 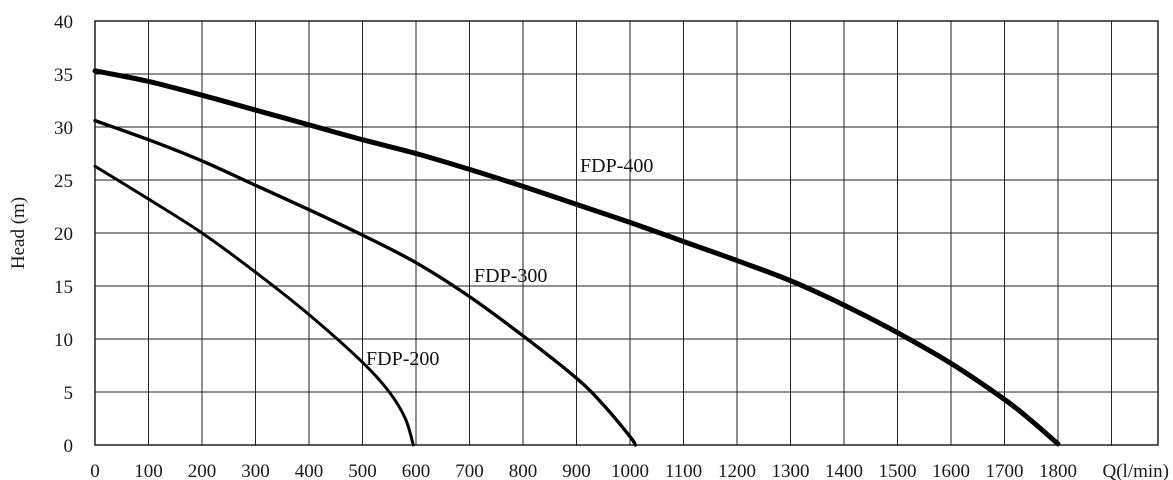 I want to click on series-labels: FDP-200 FDP-300 FDP-400, so click(x=509, y=262).